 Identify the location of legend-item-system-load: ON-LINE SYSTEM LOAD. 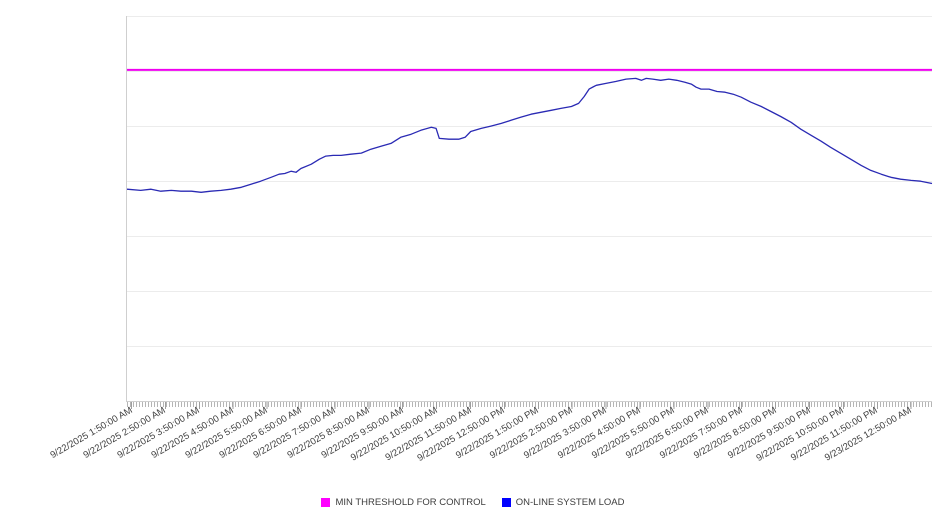
(563, 502).